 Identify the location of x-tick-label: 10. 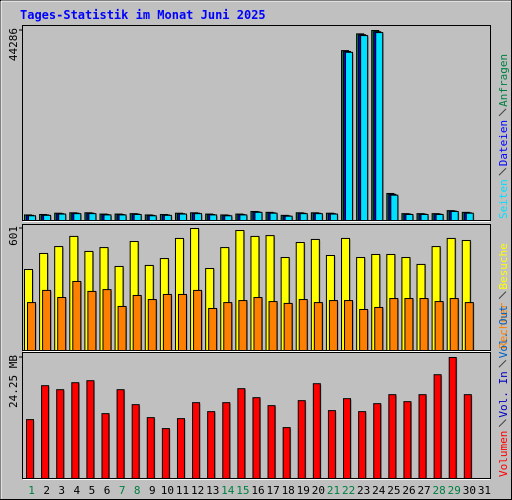
(167, 490).